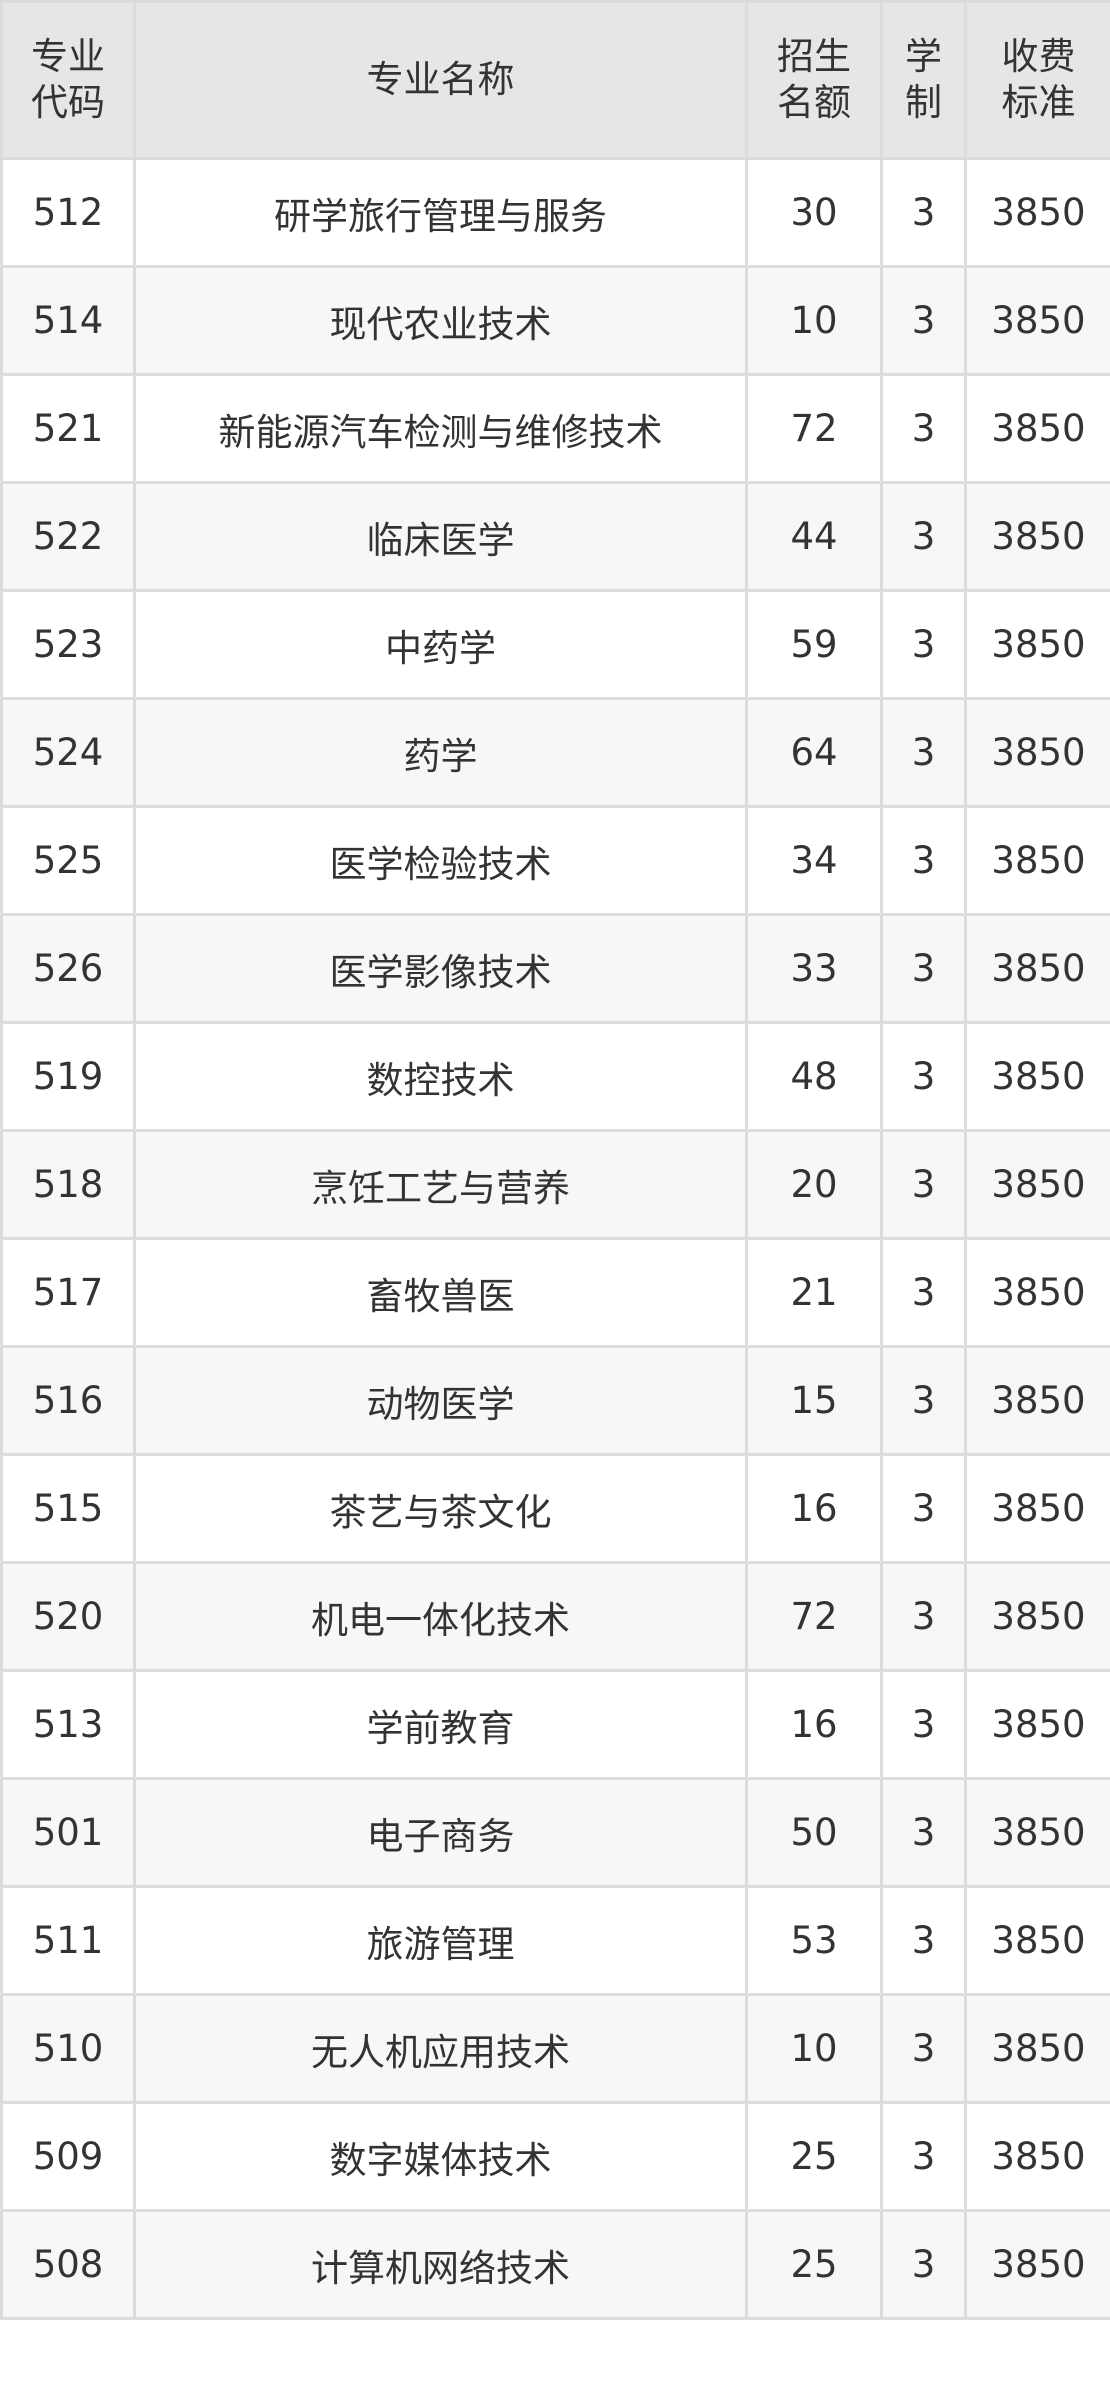 This screenshot has width=1110, height=2382. What do you see at coordinates (440, 1184) in the screenshot?
I see `cell-name: 烹饪工艺与营养` at bounding box center [440, 1184].